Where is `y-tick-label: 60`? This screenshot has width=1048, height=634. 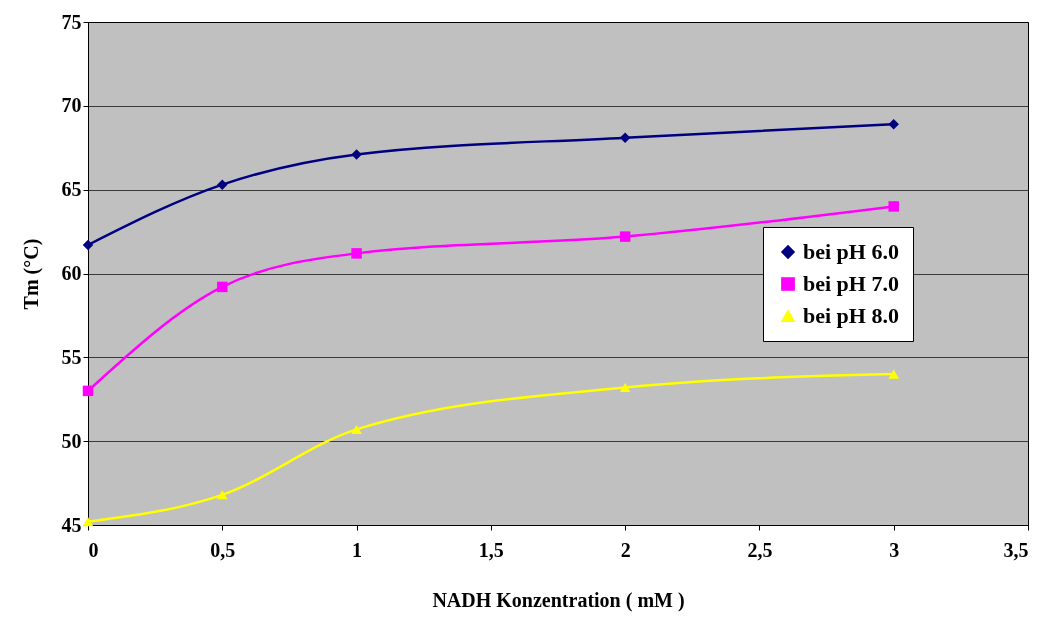 y-tick-label: 60 is located at coordinates (71, 273).